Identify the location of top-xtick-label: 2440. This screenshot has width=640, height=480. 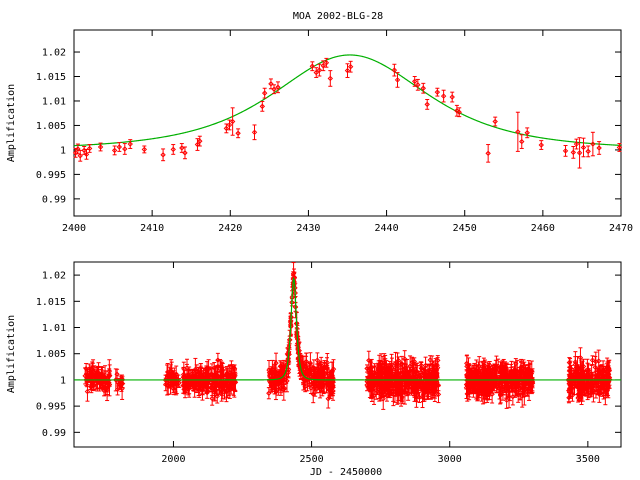
(387, 228).